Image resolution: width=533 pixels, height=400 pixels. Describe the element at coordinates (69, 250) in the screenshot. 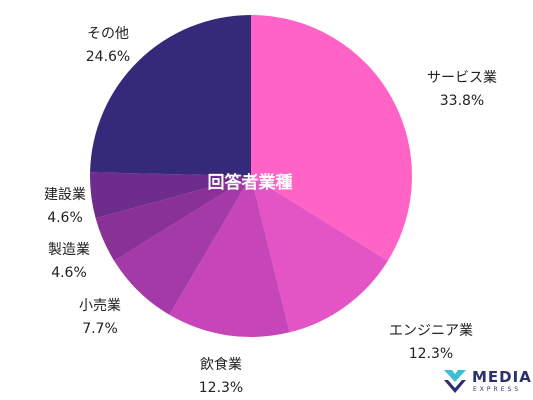

I see `slice-category-label: 製造業` at that location.